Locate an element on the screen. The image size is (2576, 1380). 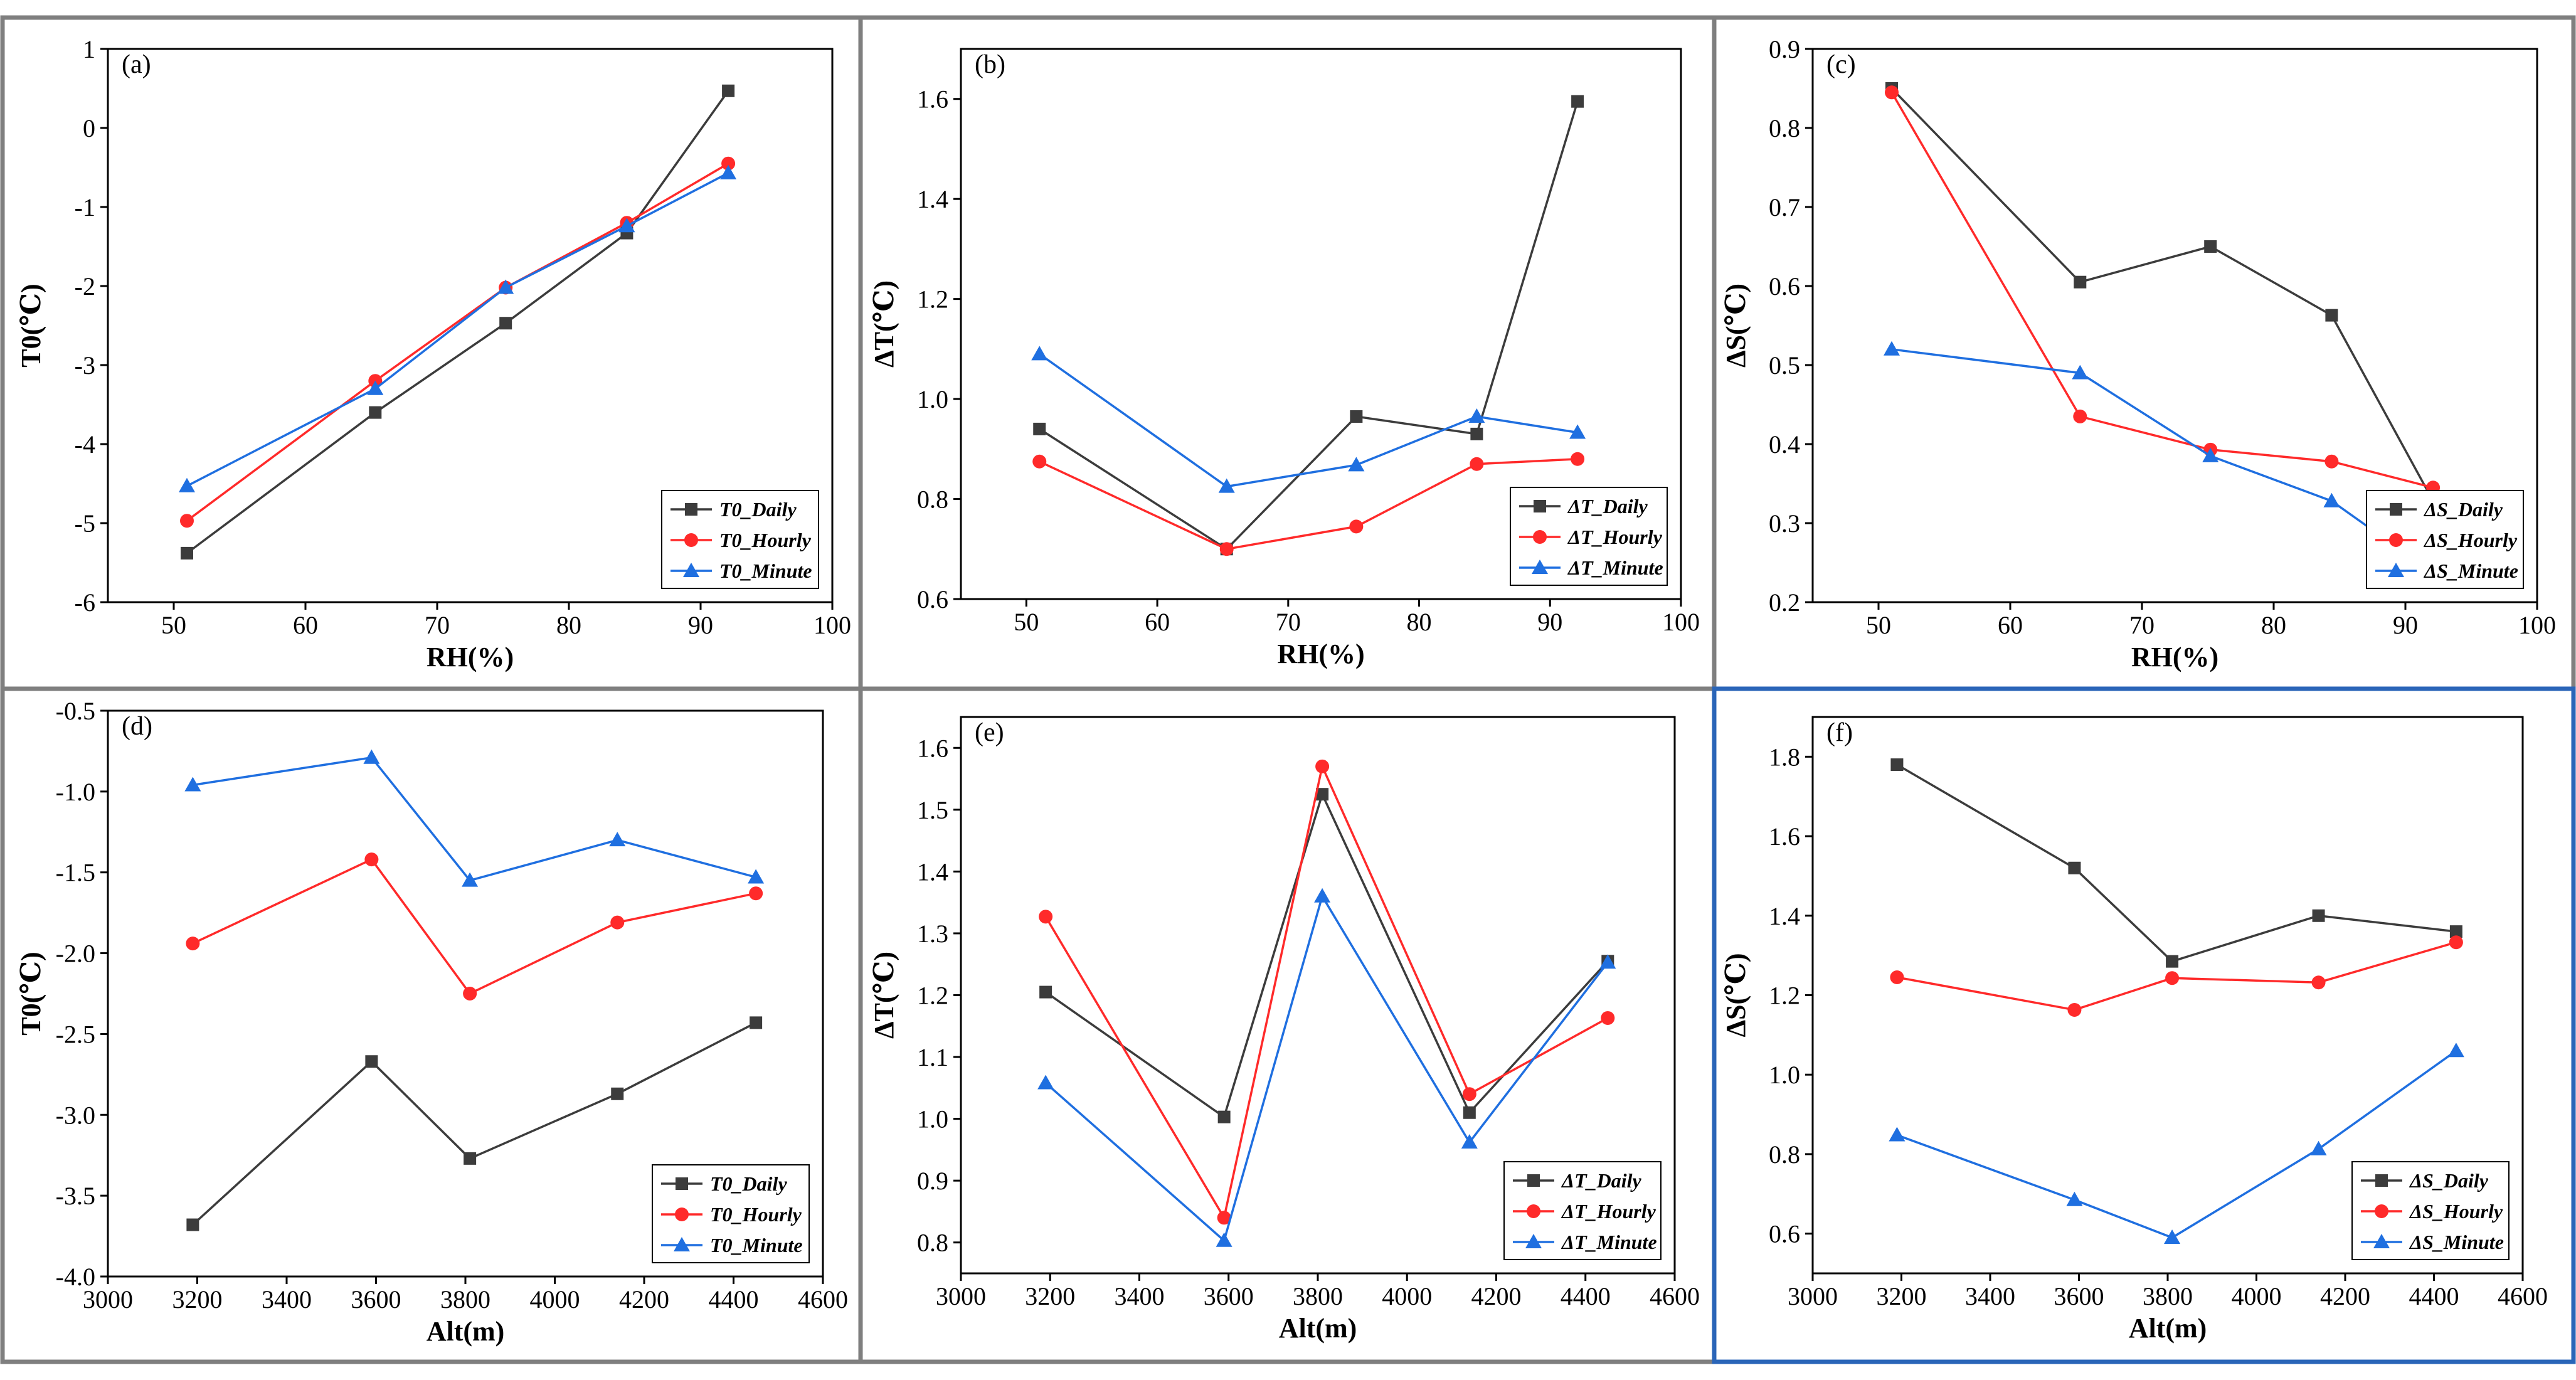
y-tick-label: 1 is located at coordinates (89, 49).